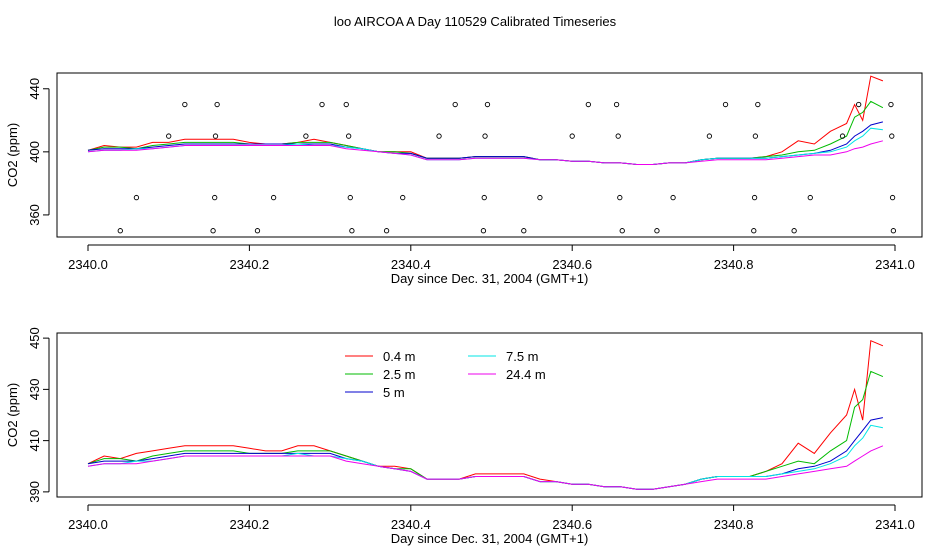 The width and height of the screenshot is (950, 550). Describe the element at coordinates (522, 356) in the screenshot. I see `legend-label: 7.5 m` at that location.